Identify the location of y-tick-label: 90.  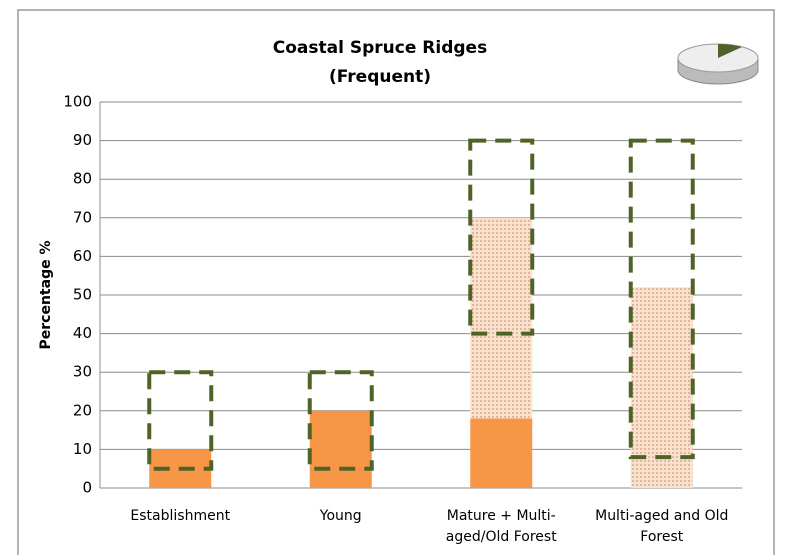
(82, 140).